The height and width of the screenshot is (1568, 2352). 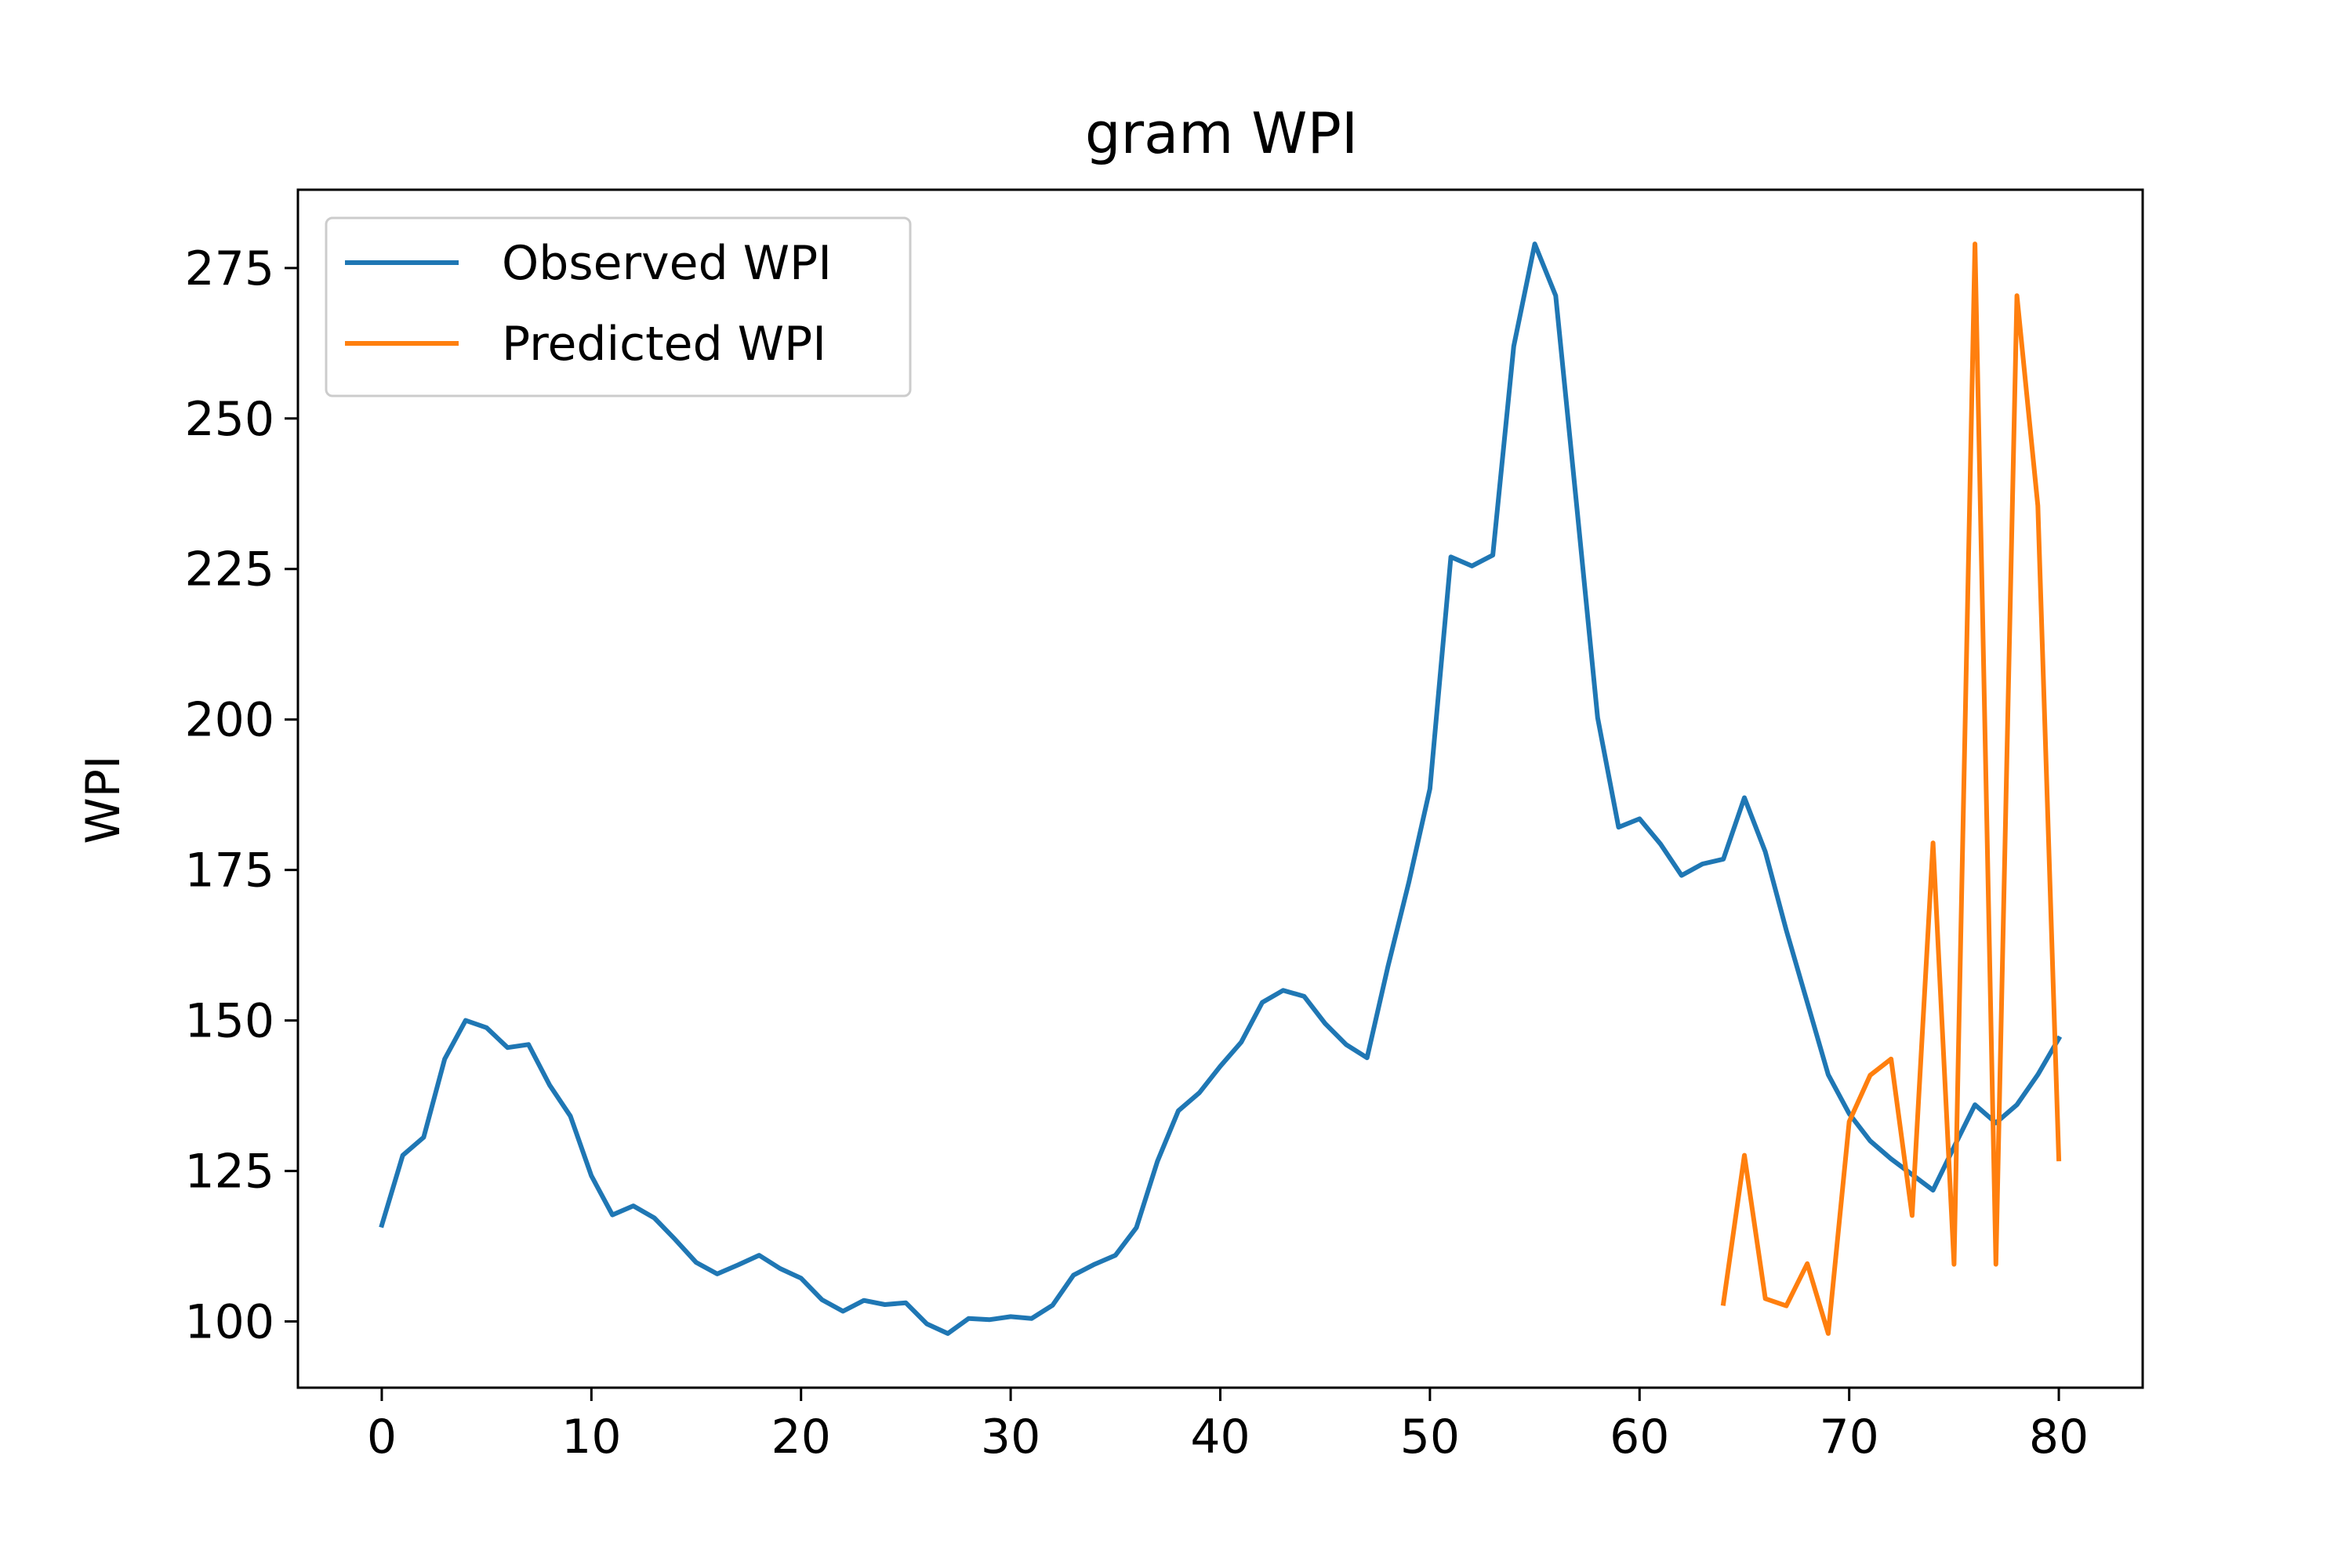 I want to click on x-tick-label: 10, so click(x=591, y=1437).